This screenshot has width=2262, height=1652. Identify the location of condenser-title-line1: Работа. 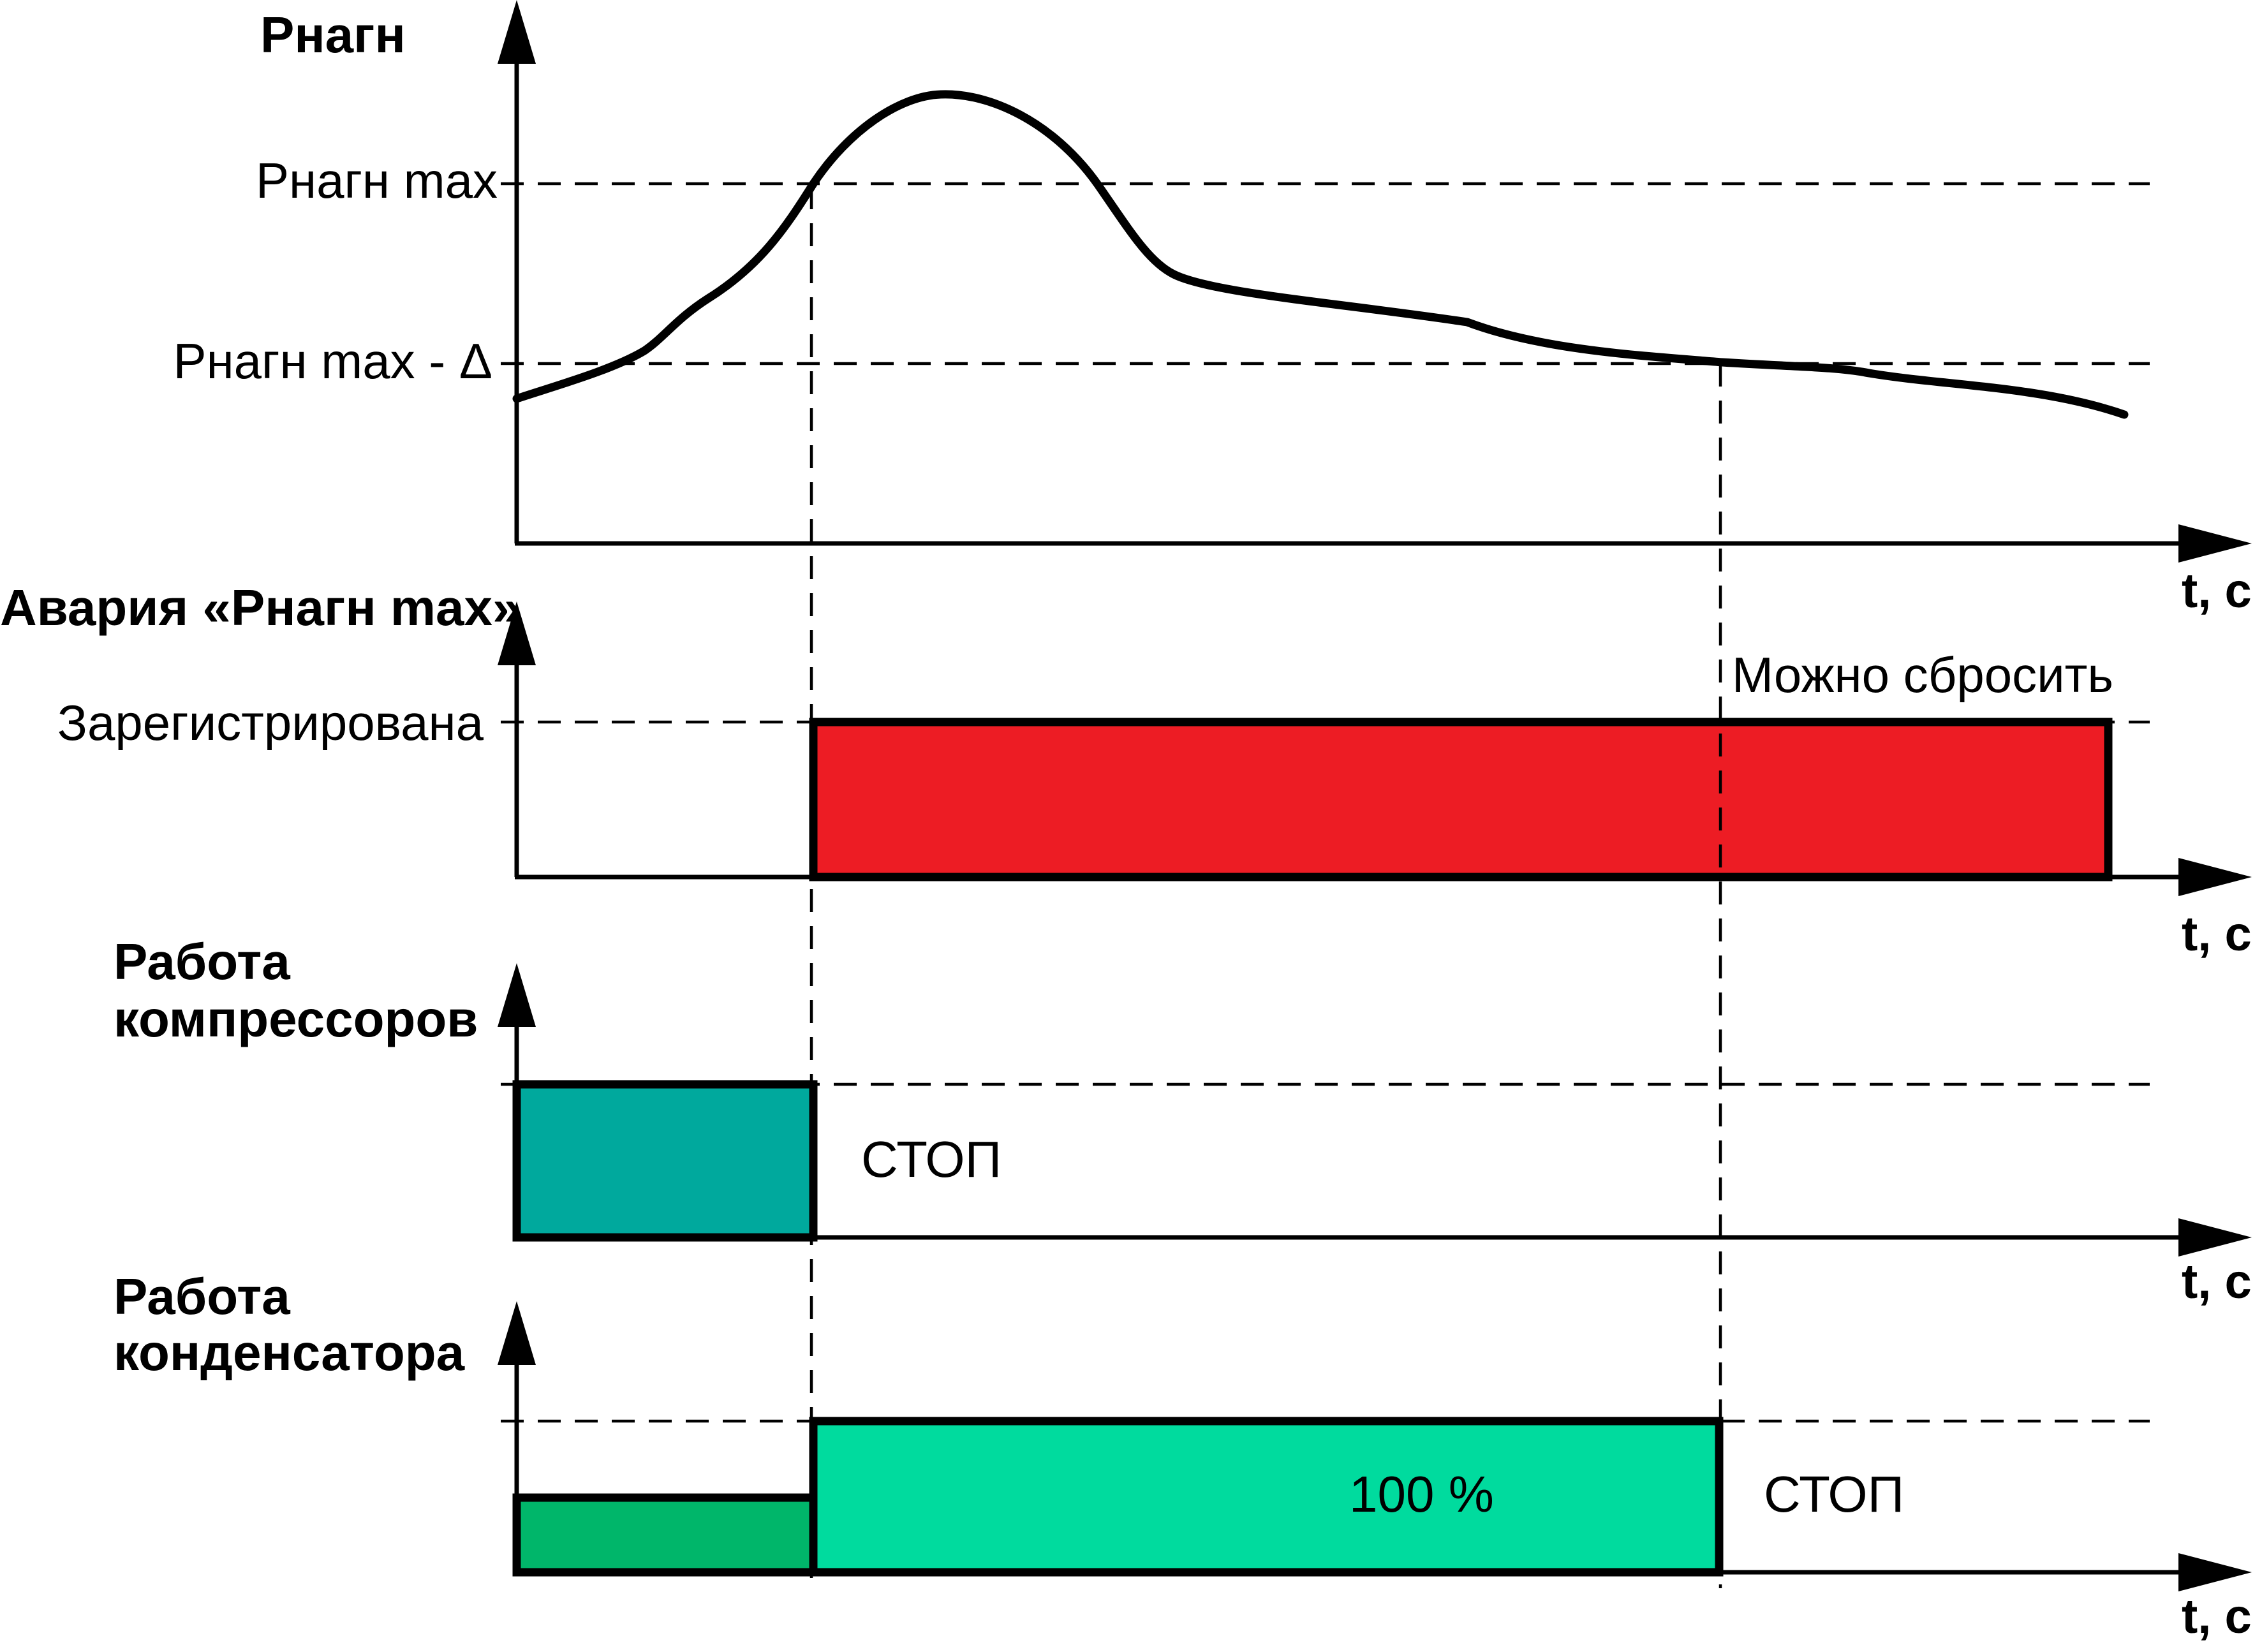
(202, 1296).